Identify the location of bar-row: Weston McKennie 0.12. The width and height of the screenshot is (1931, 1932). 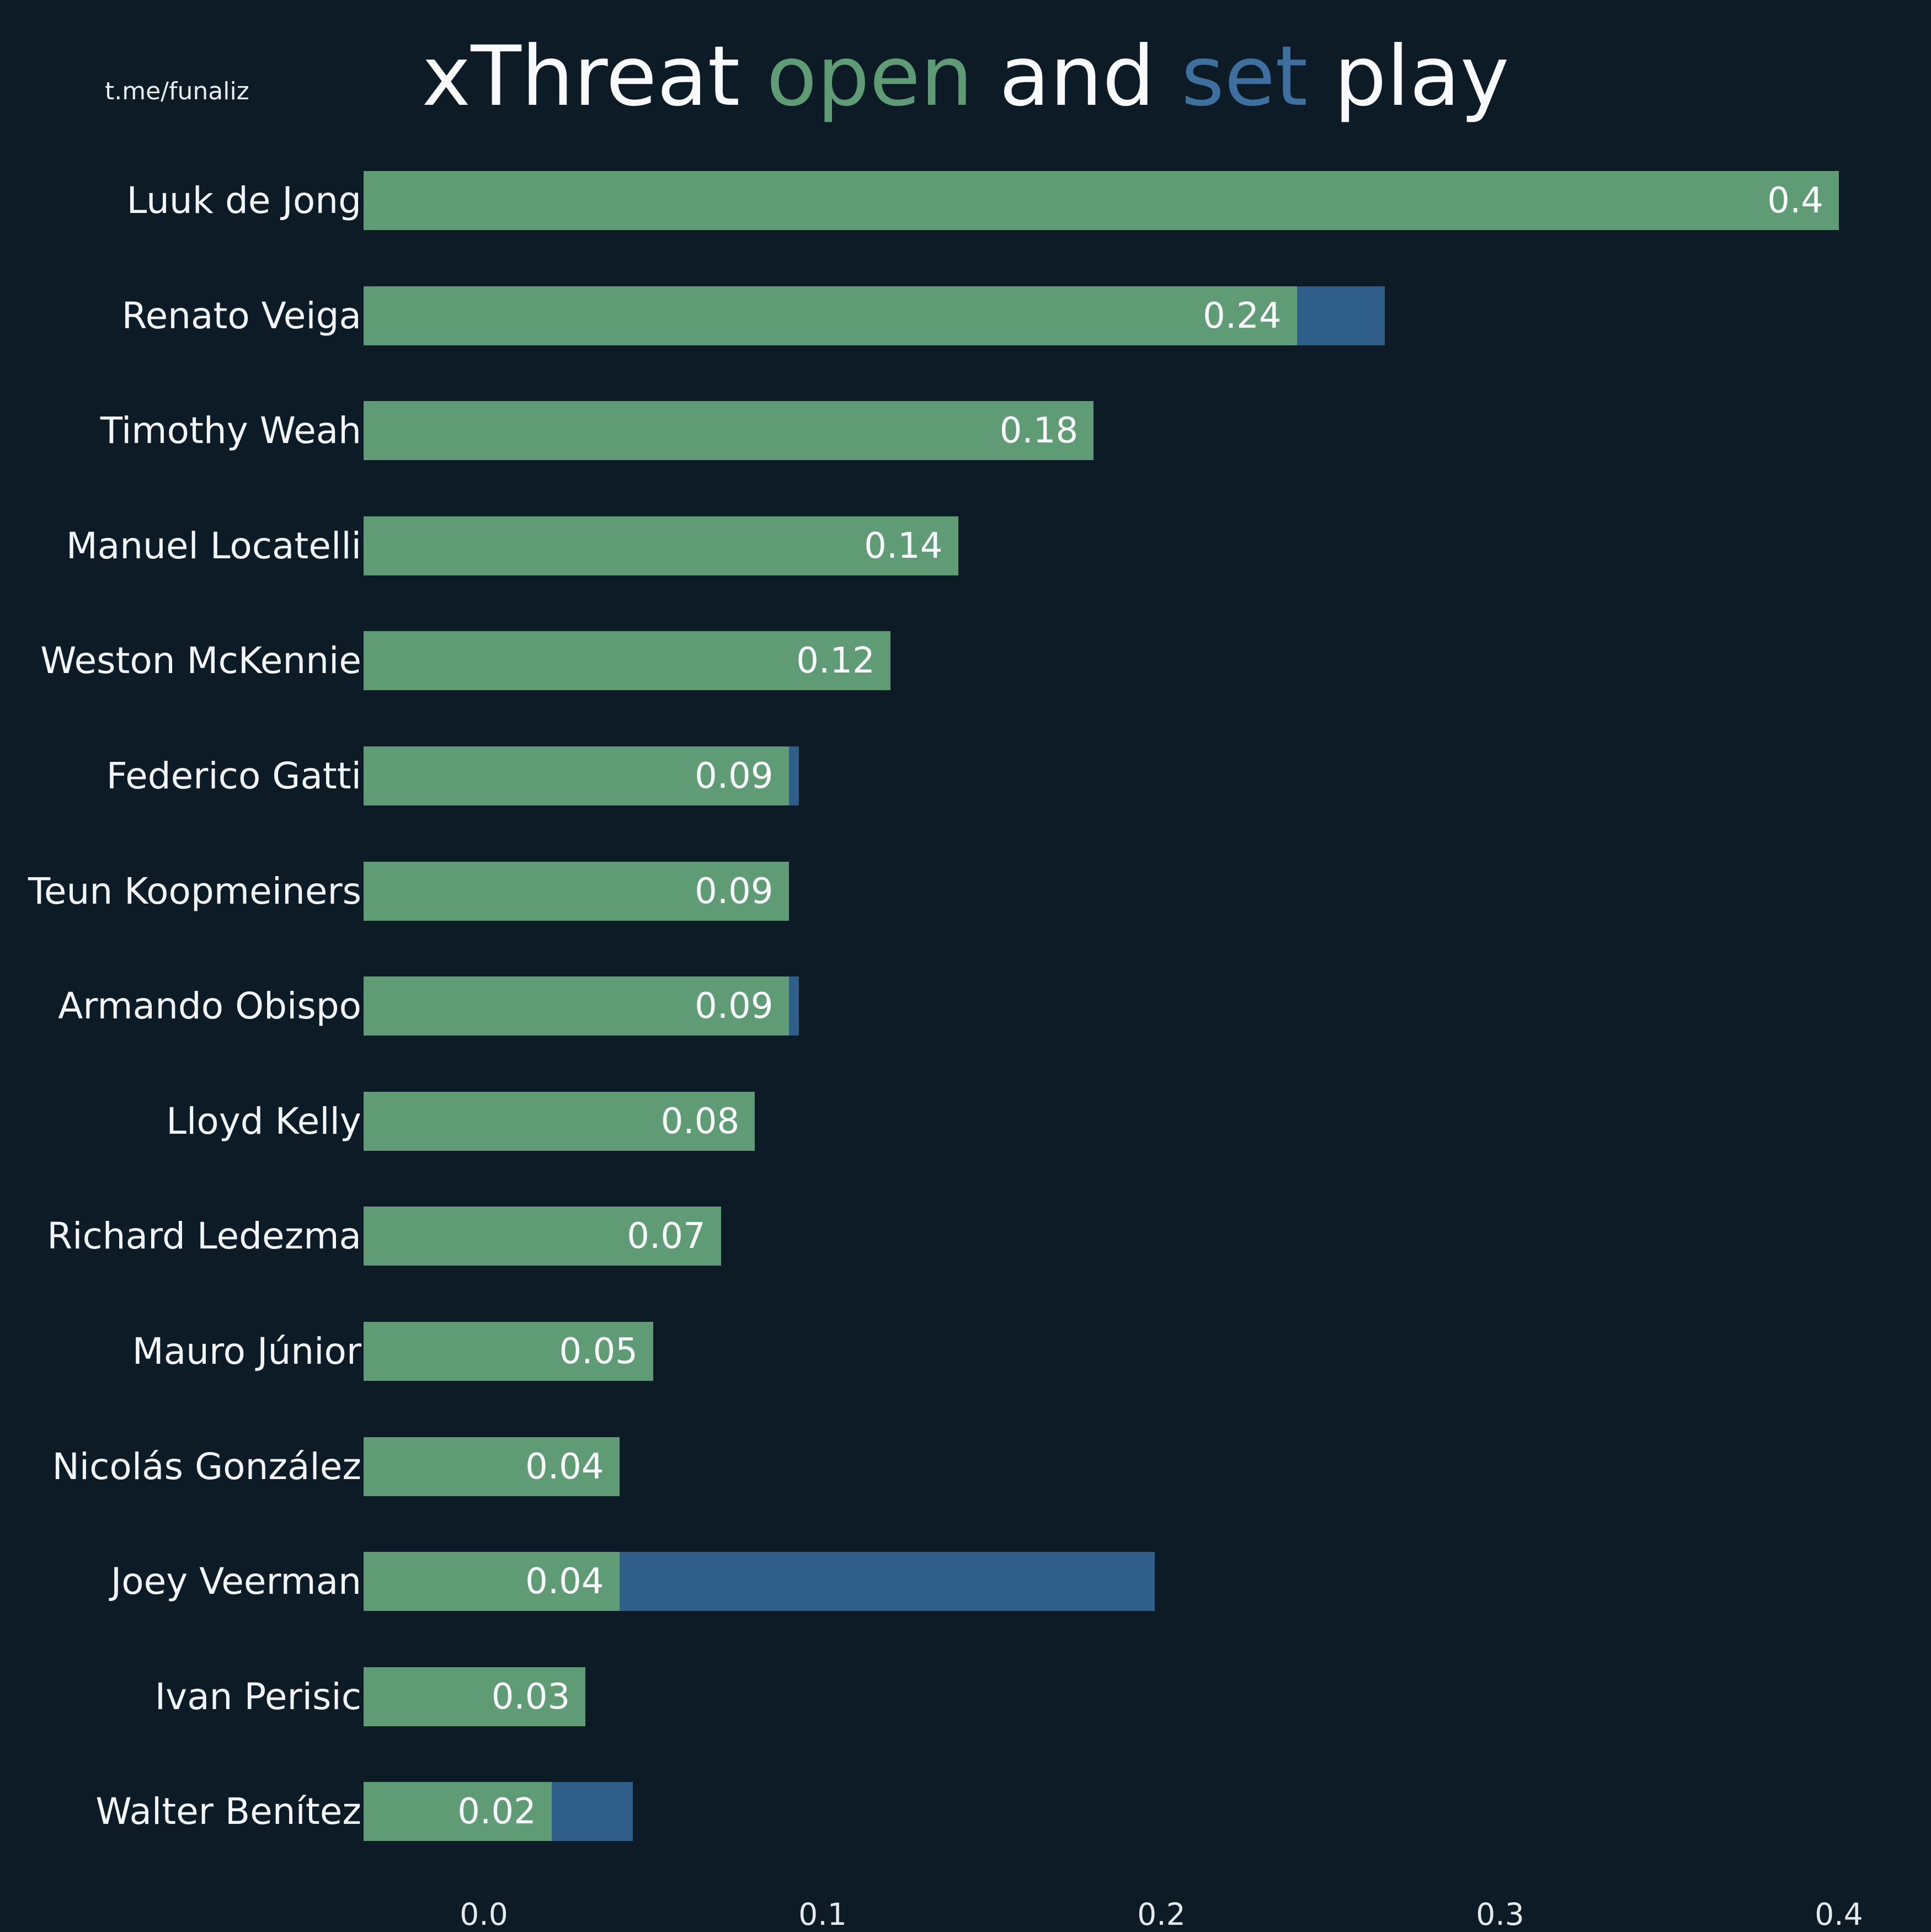
(965, 661).